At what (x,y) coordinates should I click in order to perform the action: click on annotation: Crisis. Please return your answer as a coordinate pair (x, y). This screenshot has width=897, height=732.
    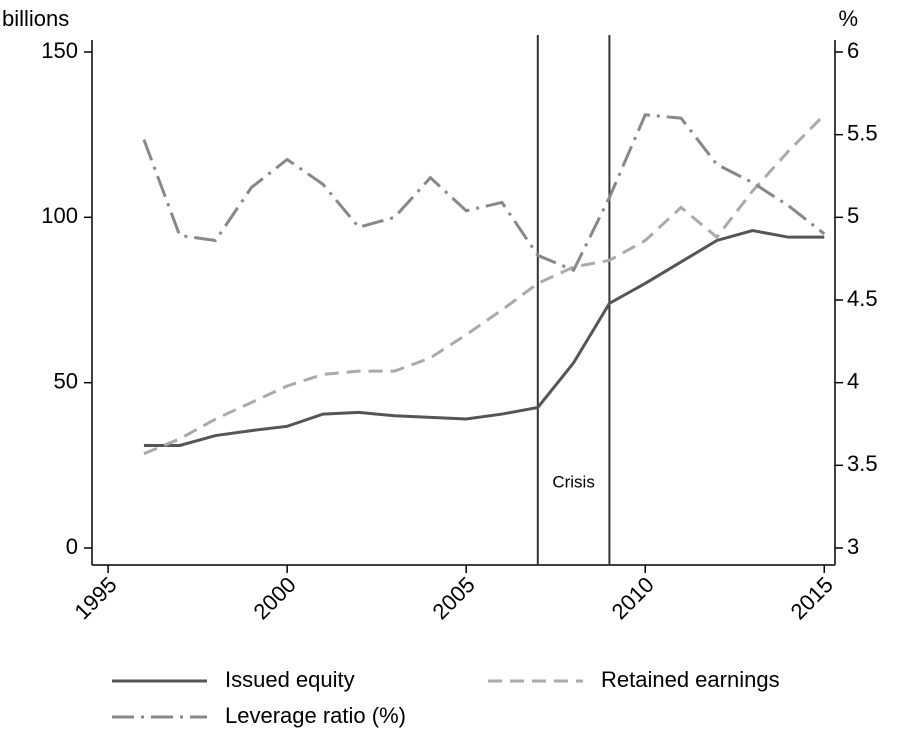
    Looking at the image, I should click on (573, 481).